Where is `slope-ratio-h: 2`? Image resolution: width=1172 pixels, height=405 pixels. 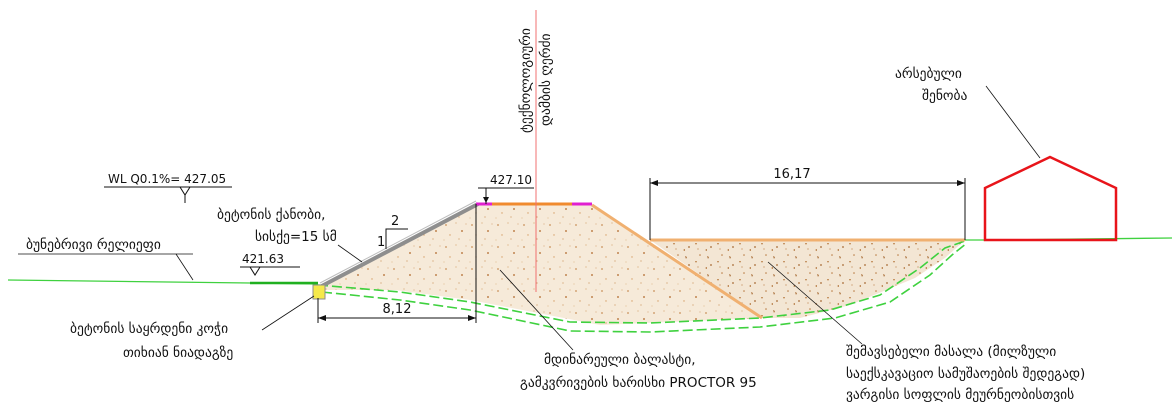 slope-ratio-h: 2 is located at coordinates (395, 221).